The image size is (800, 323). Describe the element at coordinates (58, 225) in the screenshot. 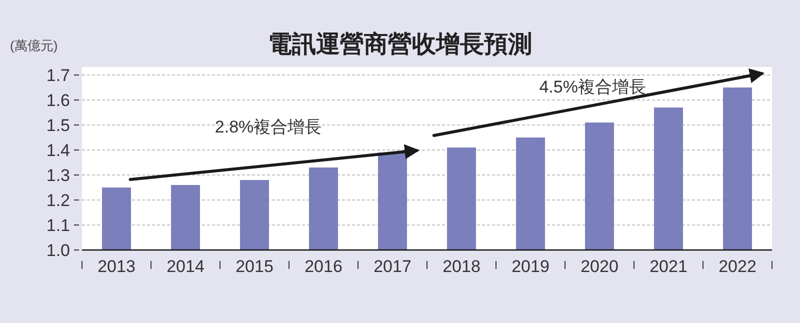

I see `y-tick-label: 1.1` at that location.